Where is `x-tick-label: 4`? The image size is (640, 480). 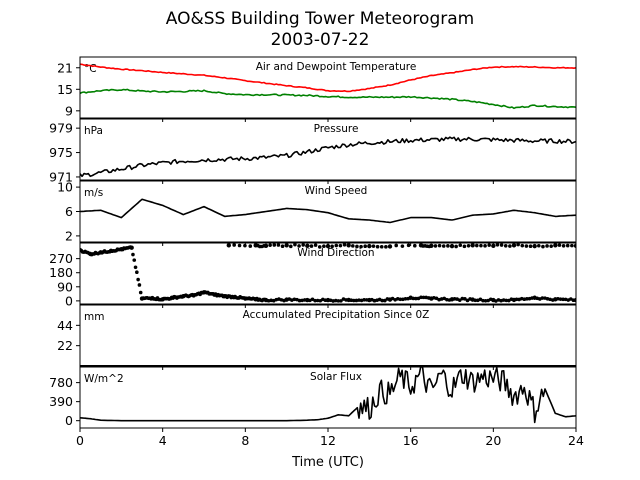
x-tick-label: 4 is located at coordinates (163, 440).